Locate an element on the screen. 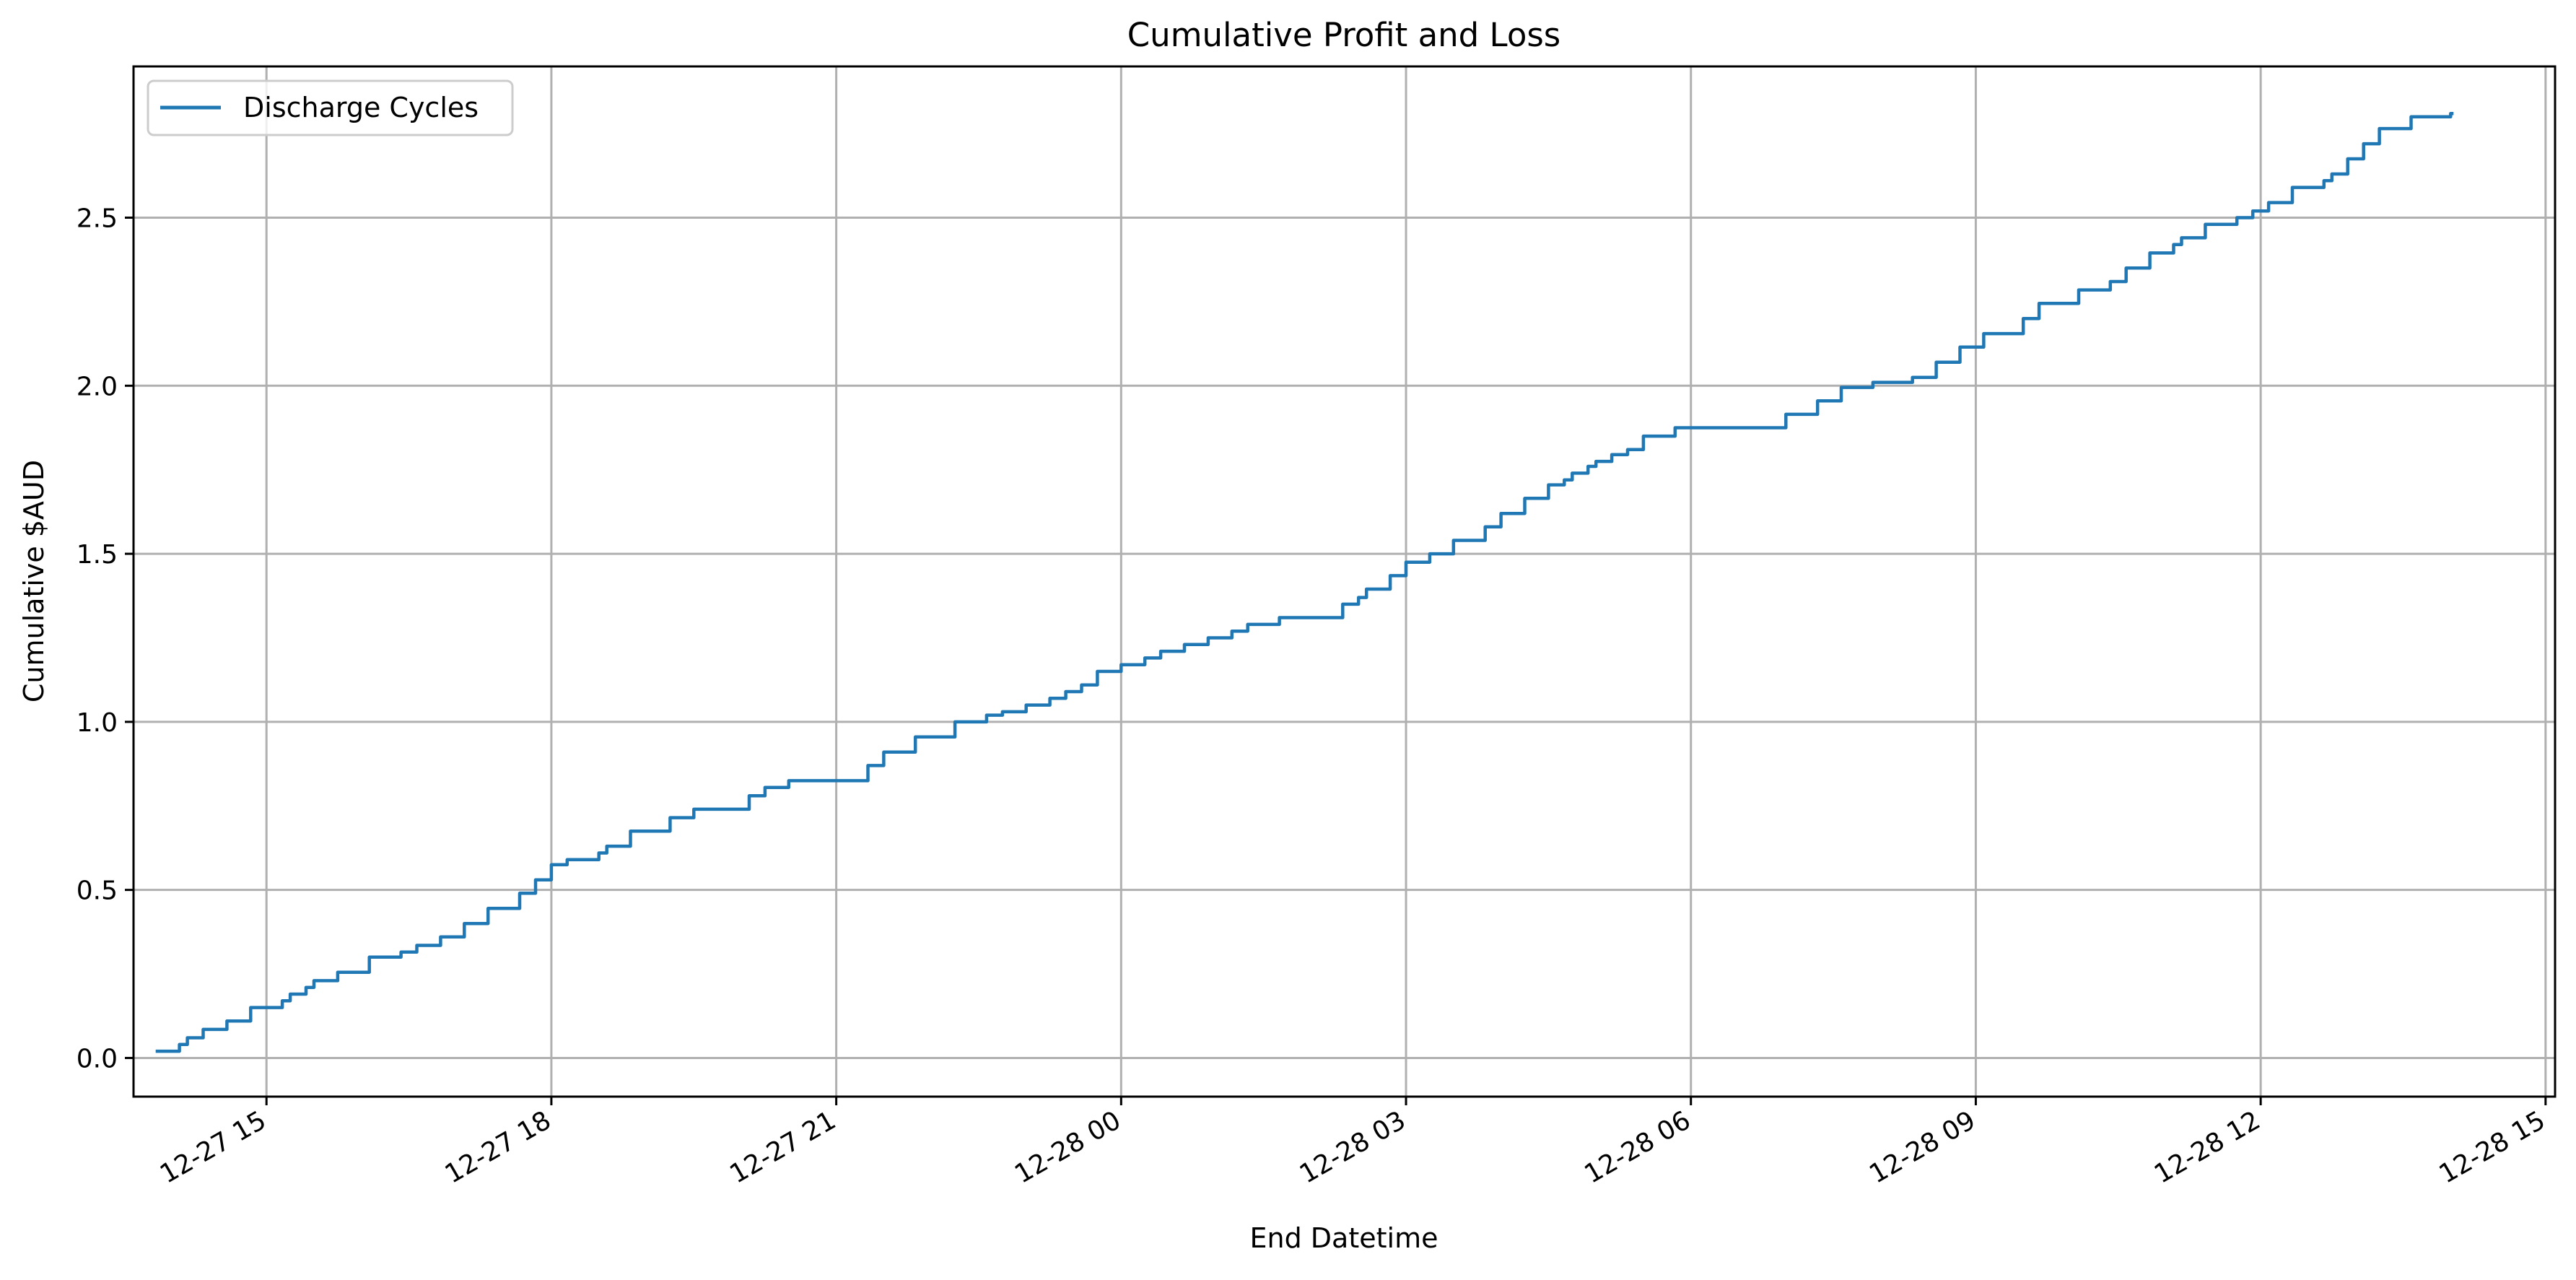 The image size is (2576, 1280). y-tick-label: 2.5 is located at coordinates (97, 219).